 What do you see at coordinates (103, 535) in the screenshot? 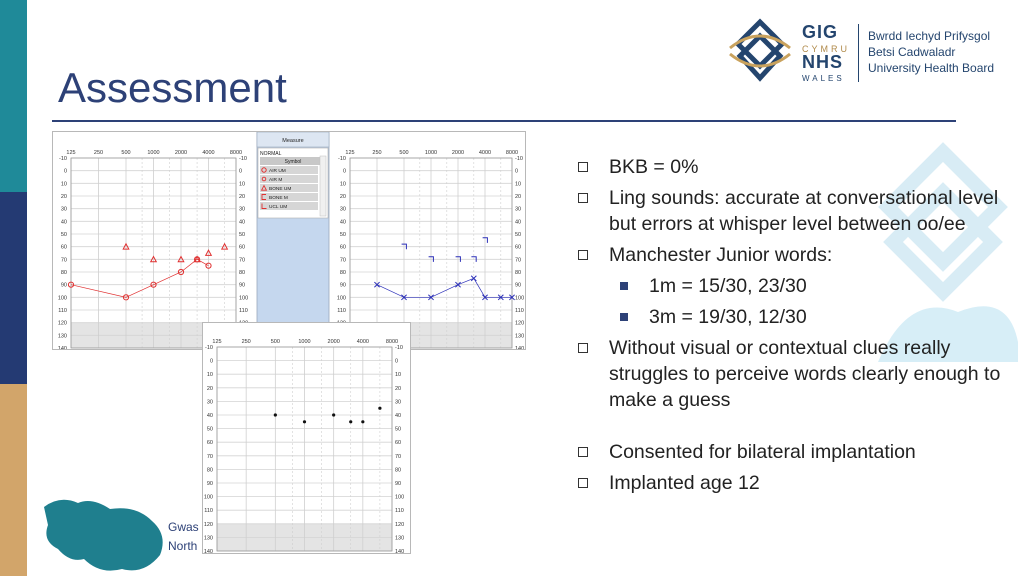
I see `wales-map-icon` at bounding box center [103, 535].